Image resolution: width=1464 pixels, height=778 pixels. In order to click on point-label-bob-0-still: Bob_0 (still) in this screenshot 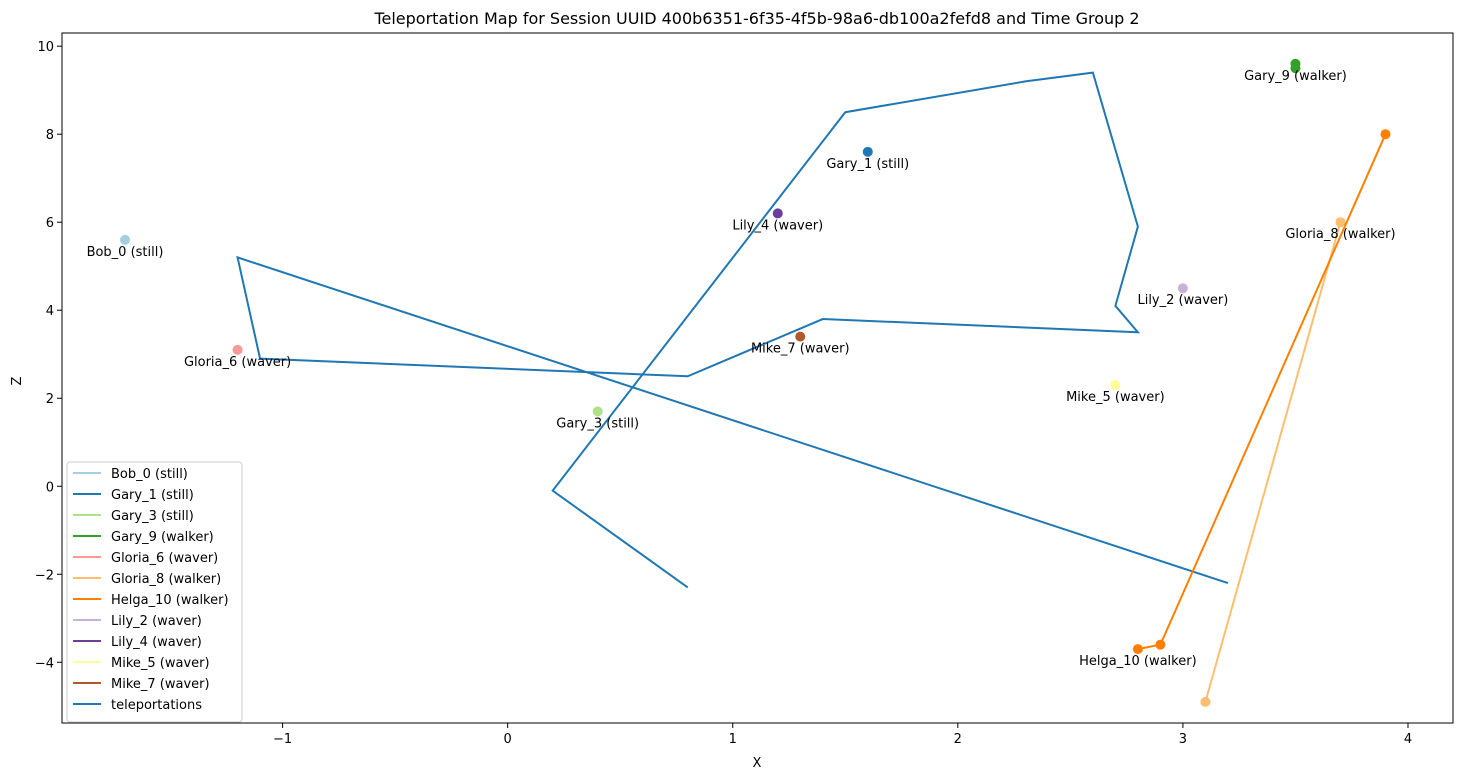, I will do `click(125, 252)`.